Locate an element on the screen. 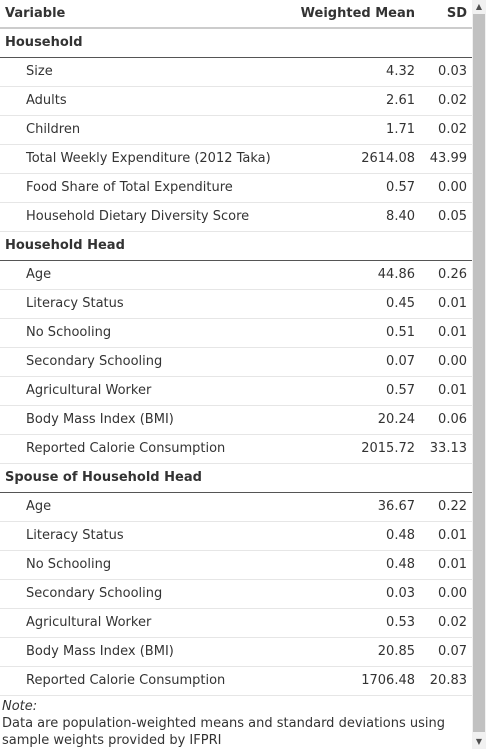 The width and height of the screenshot is (486, 749). table-row: Body Mass Index (BMI) 20.85 0.07 is located at coordinates (236, 652).